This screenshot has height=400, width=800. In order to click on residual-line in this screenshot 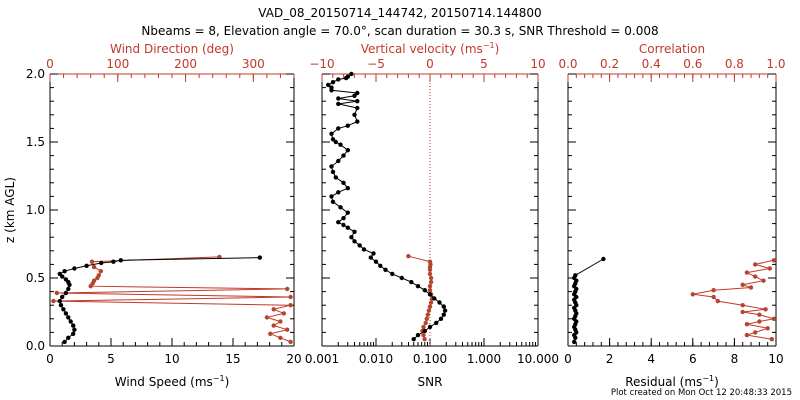, I will do `click(588, 300)`.